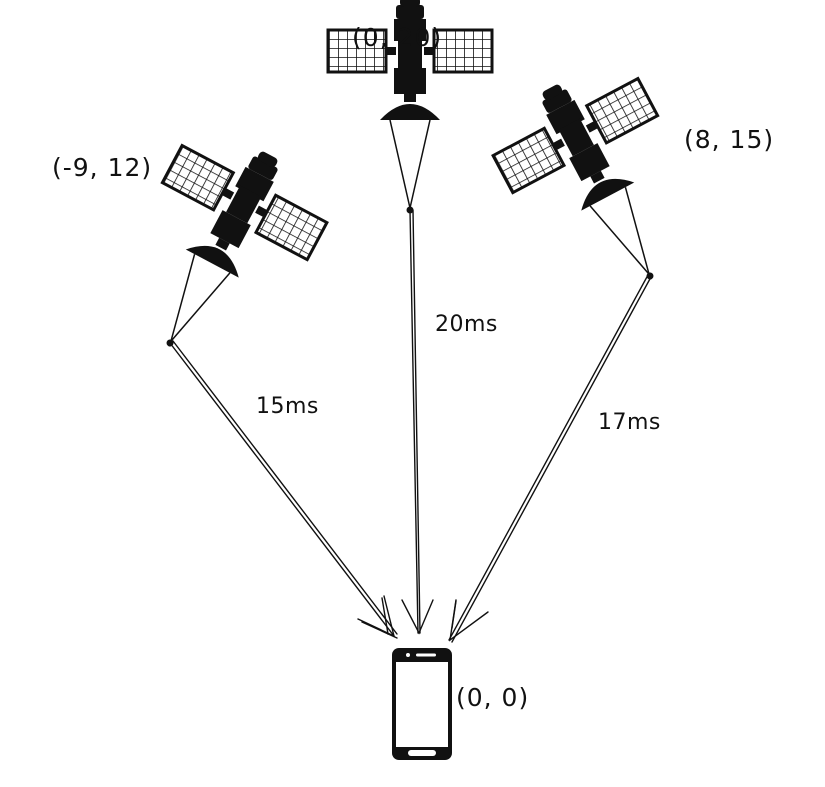 This screenshot has height=787, width=825. What do you see at coordinates (283, 489) in the screenshot?
I see `signal-link-left` at bounding box center [283, 489].